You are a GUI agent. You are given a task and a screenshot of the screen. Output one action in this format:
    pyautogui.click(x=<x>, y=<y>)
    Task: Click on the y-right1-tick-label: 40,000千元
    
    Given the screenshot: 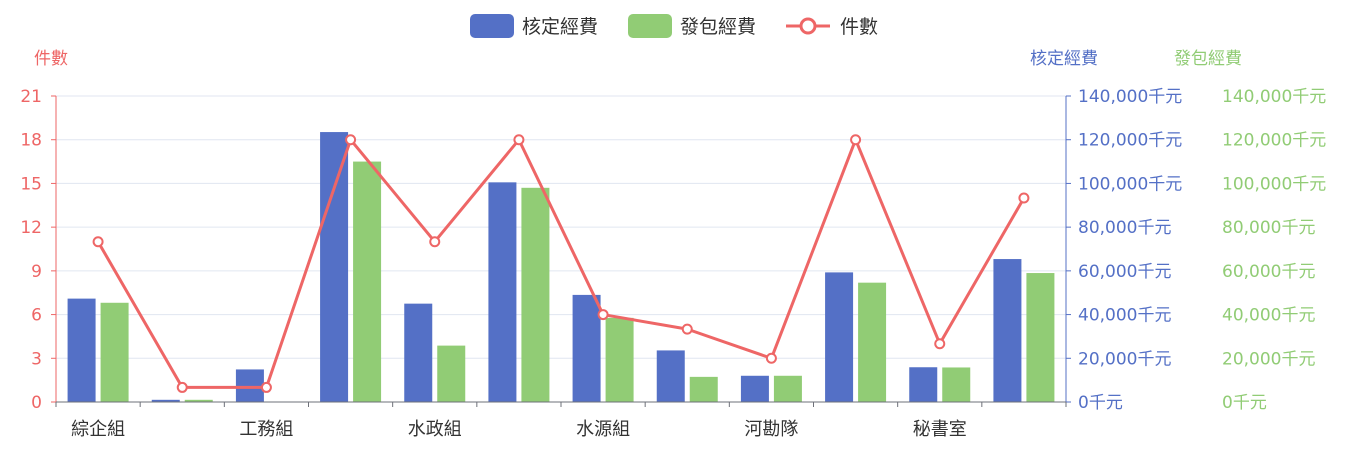 What is the action you would take?
    pyautogui.click(x=1124, y=316)
    